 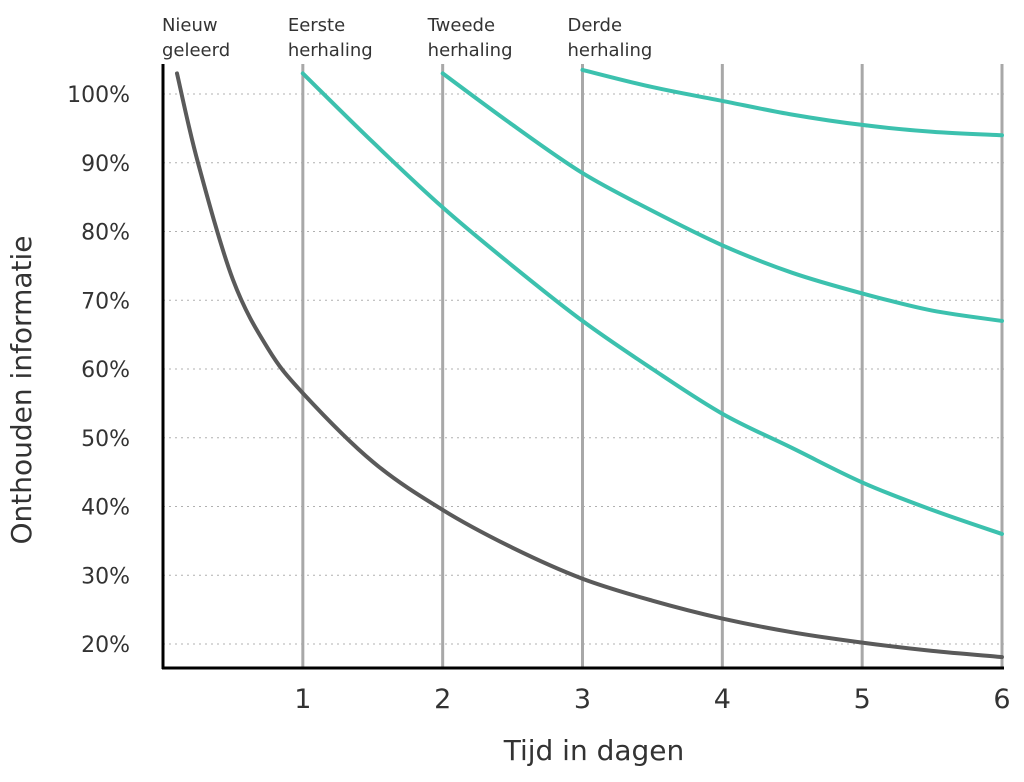 I want to click on y-tick-label: 80%, so click(x=105, y=233).